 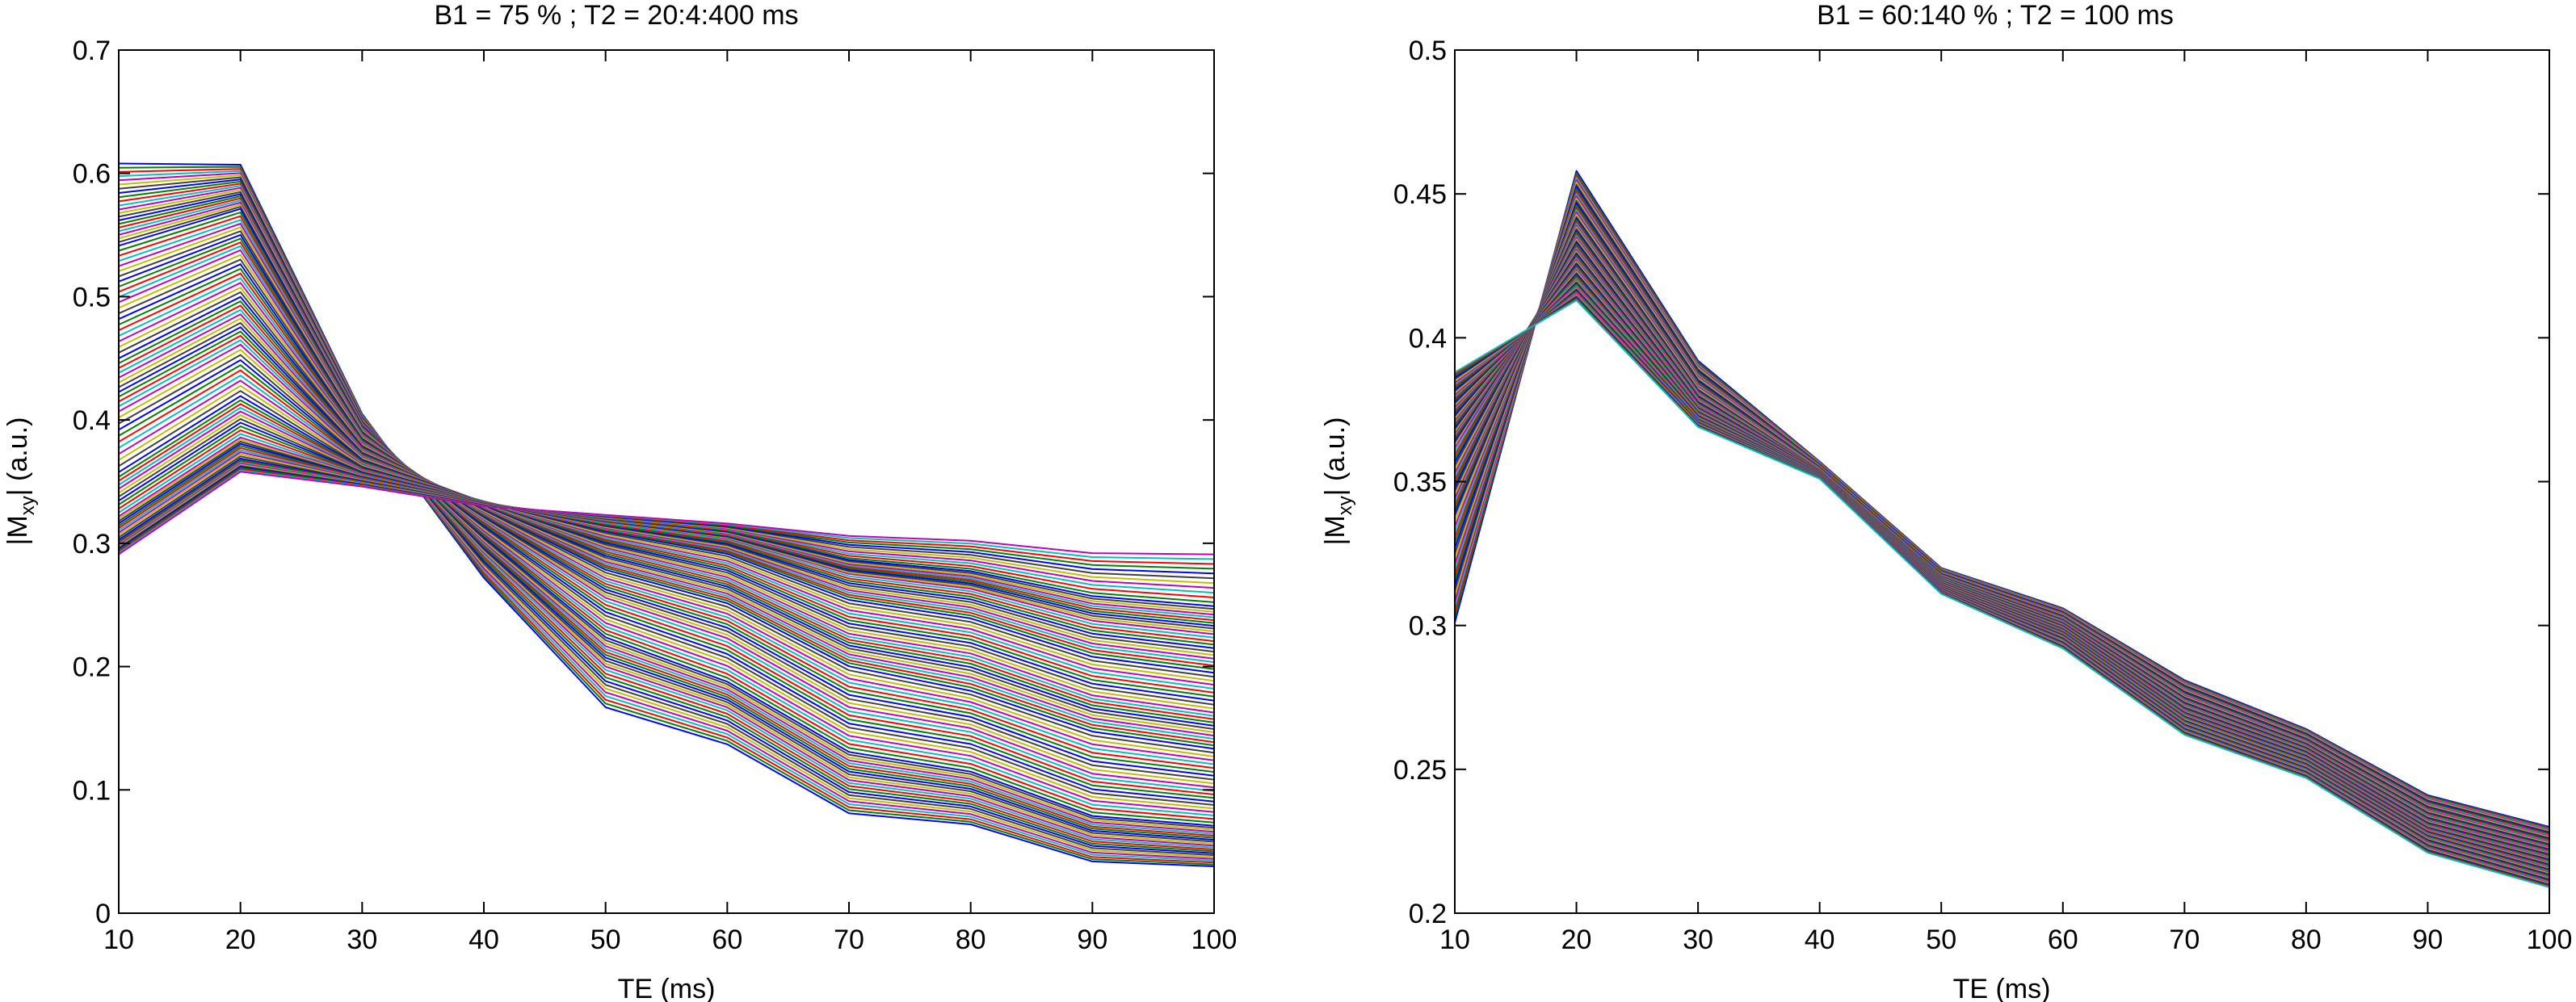 I want to click on left-chart-title: B1 = 75 % ; T2 = 20:4:400 ms, so click(x=616, y=16).